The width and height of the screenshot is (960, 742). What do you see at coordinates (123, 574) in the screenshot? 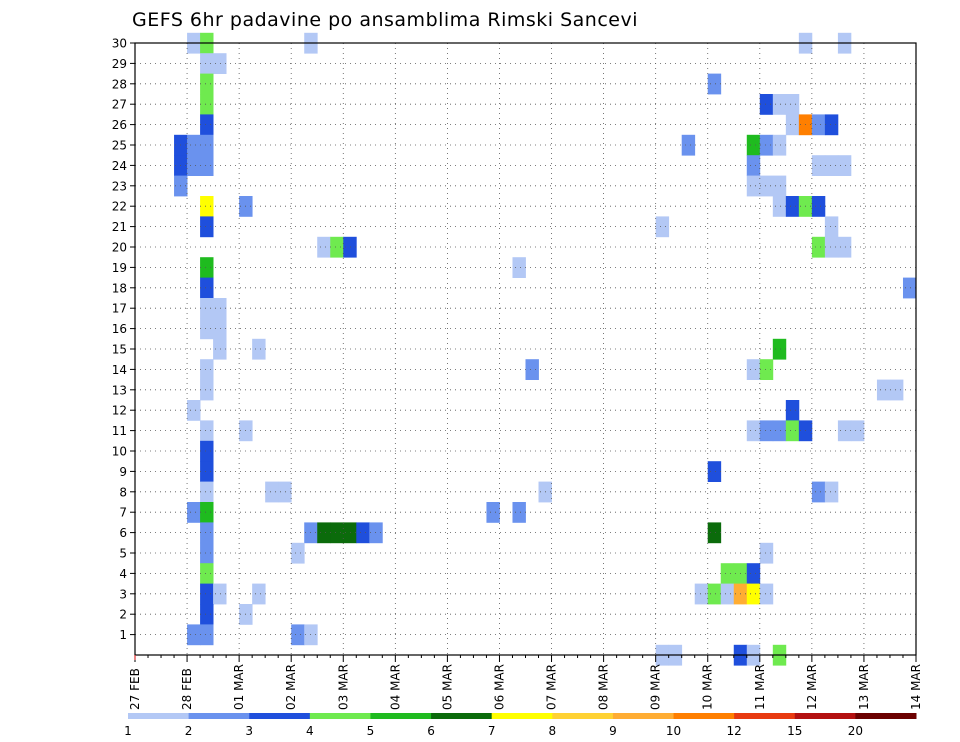
I see `y-tick-label: 4` at bounding box center [123, 574].